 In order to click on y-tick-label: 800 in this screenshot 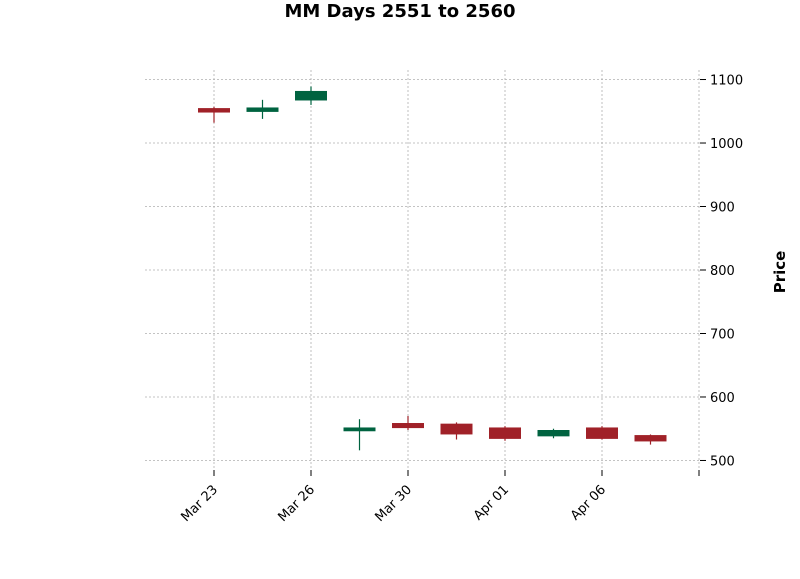, I will do `click(722, 271)`.